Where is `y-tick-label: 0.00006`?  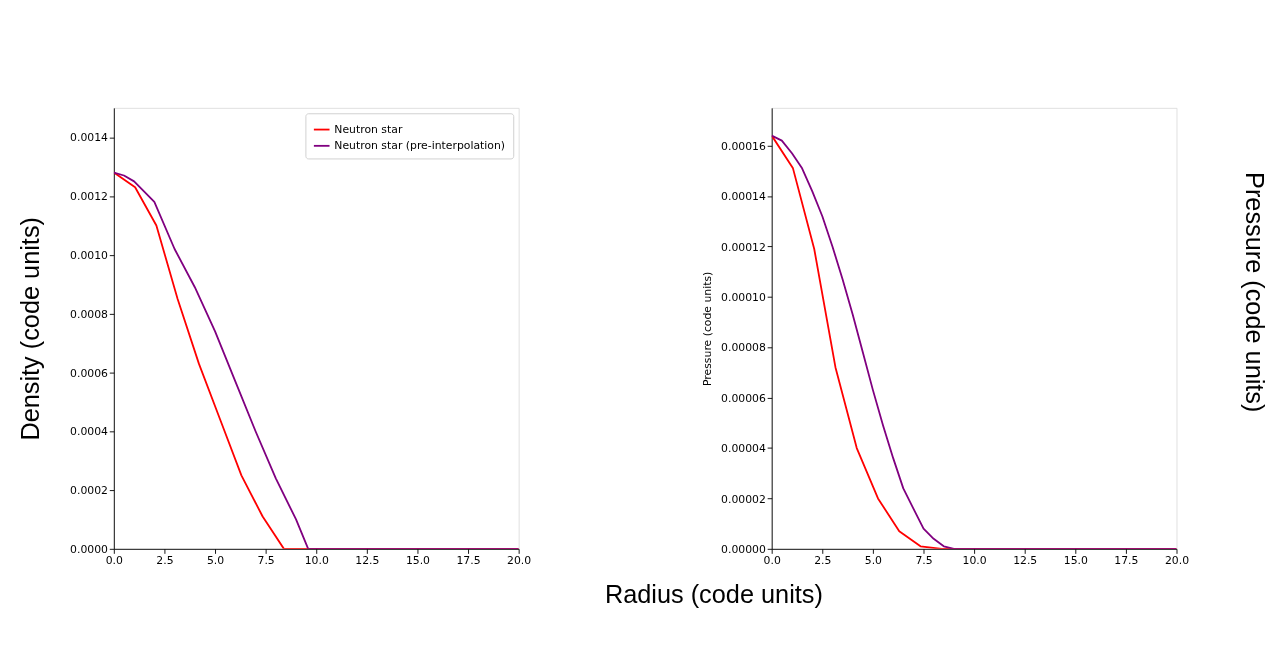
y-tick-label: 0.00006 is located at coordinates (743, 398).